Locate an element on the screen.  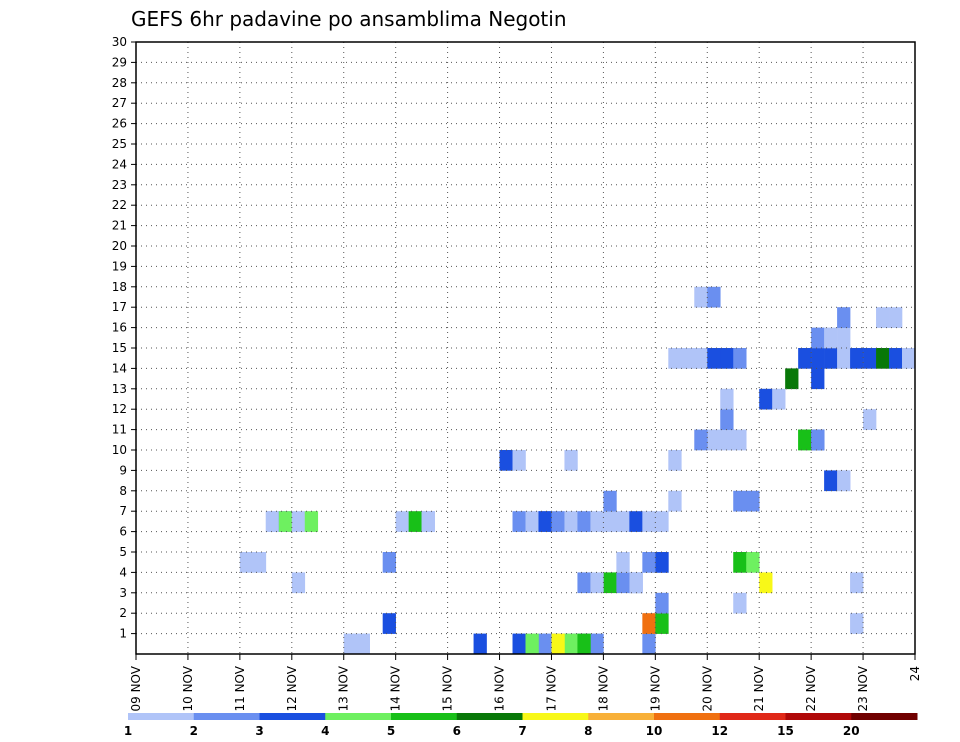
x-tick-label: 15 NOV is located at coordinates (448, 688).